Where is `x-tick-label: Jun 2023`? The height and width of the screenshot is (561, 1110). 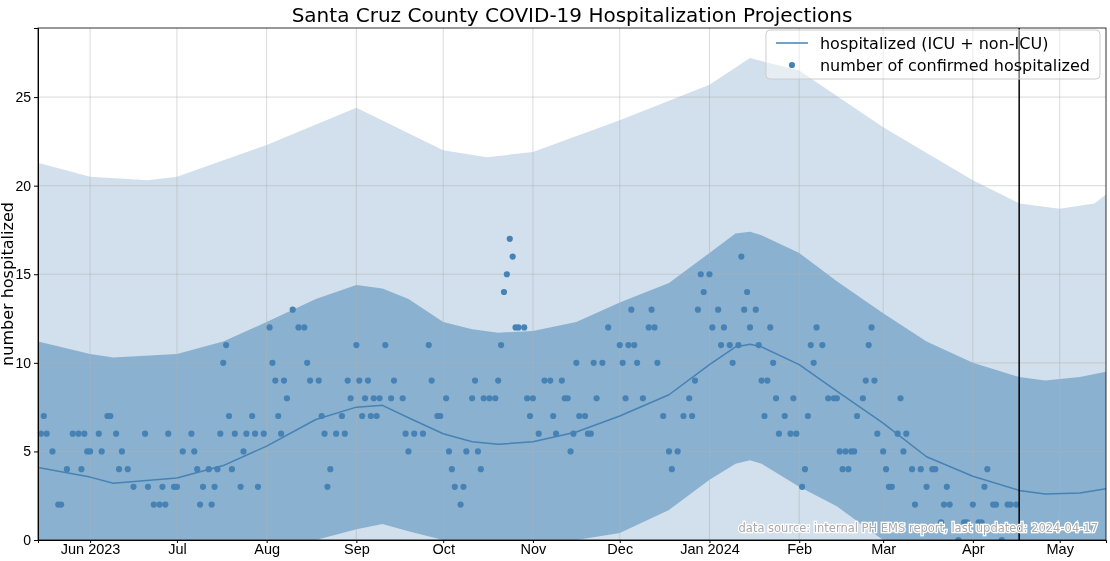
x-tick-label: Jun 2023 is located at coordinates (90, 549).